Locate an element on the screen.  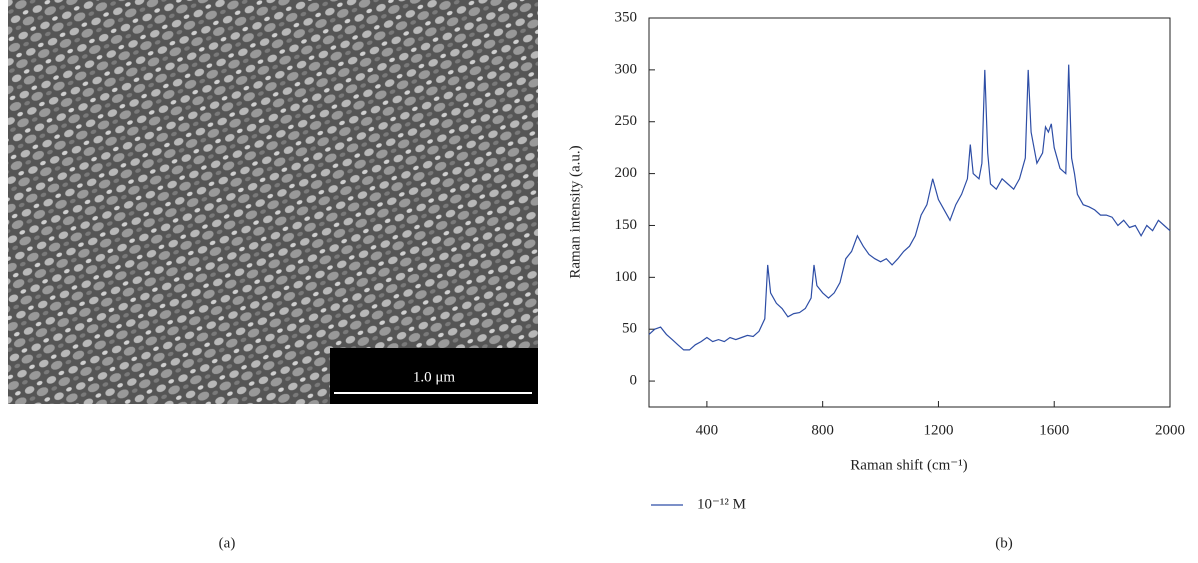
x-tick-label: 1600 is located at coordinates (1054, 430).